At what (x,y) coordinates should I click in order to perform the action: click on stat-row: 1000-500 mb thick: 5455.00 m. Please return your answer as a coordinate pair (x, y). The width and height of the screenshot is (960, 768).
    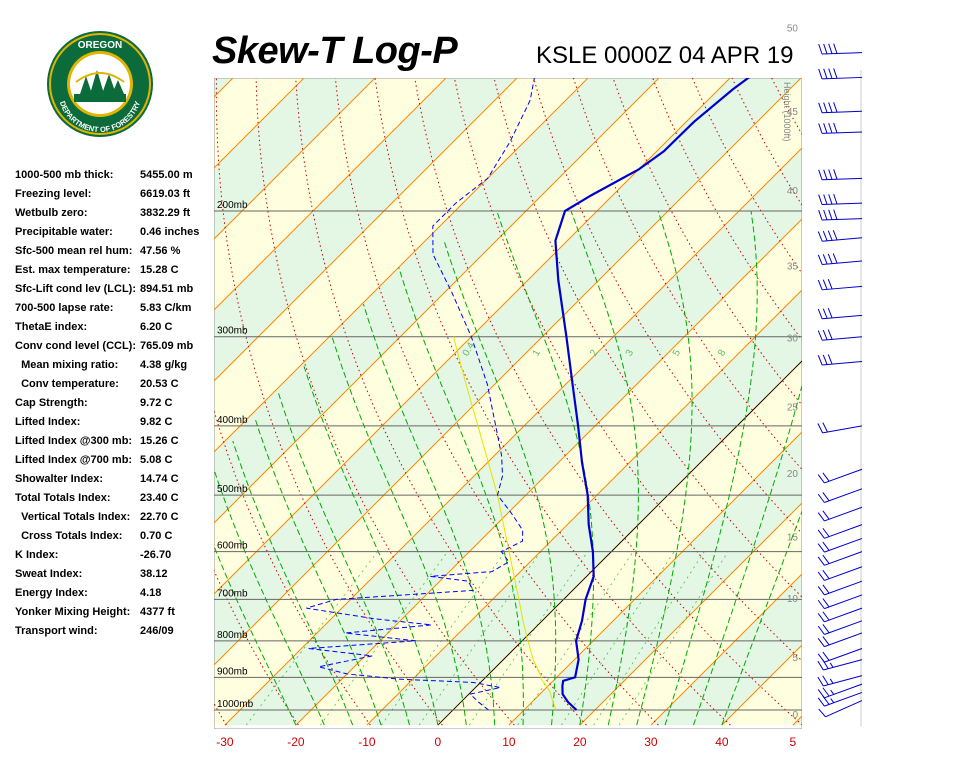
    Looking at the image, I should click on (115, 178).